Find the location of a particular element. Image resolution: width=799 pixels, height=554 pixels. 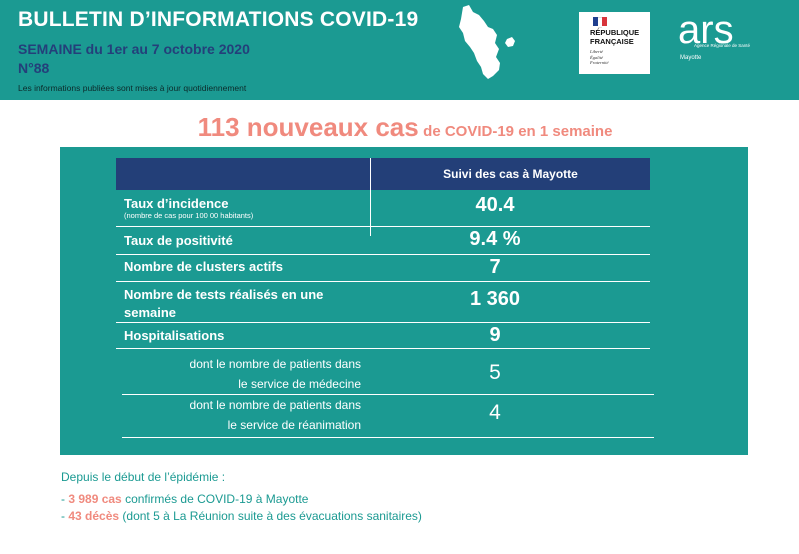

mayotte-map-icon is located at coordinates (487, 42).